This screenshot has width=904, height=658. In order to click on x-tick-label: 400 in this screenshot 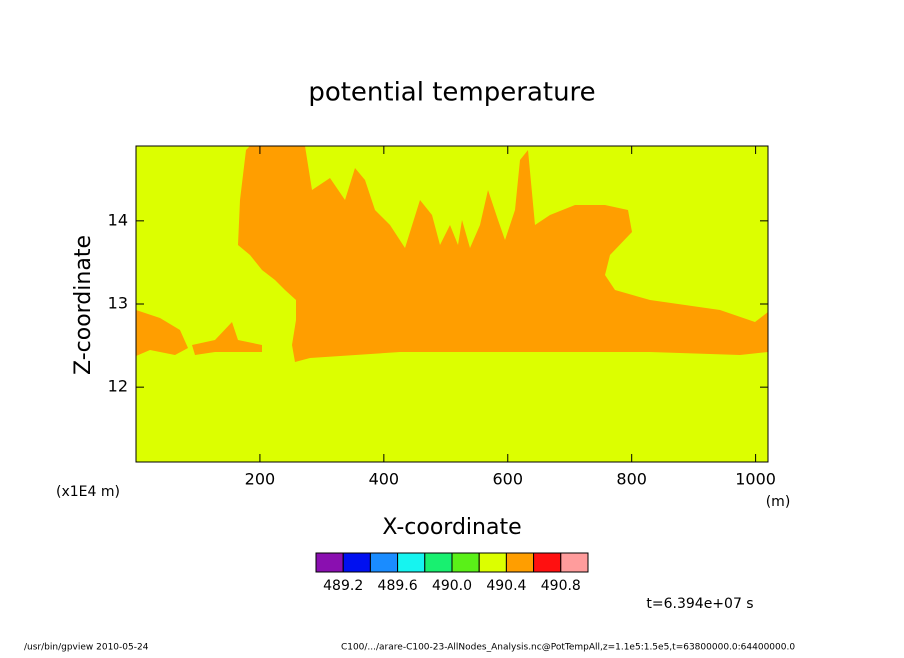, I will do `click(384, 479)`.